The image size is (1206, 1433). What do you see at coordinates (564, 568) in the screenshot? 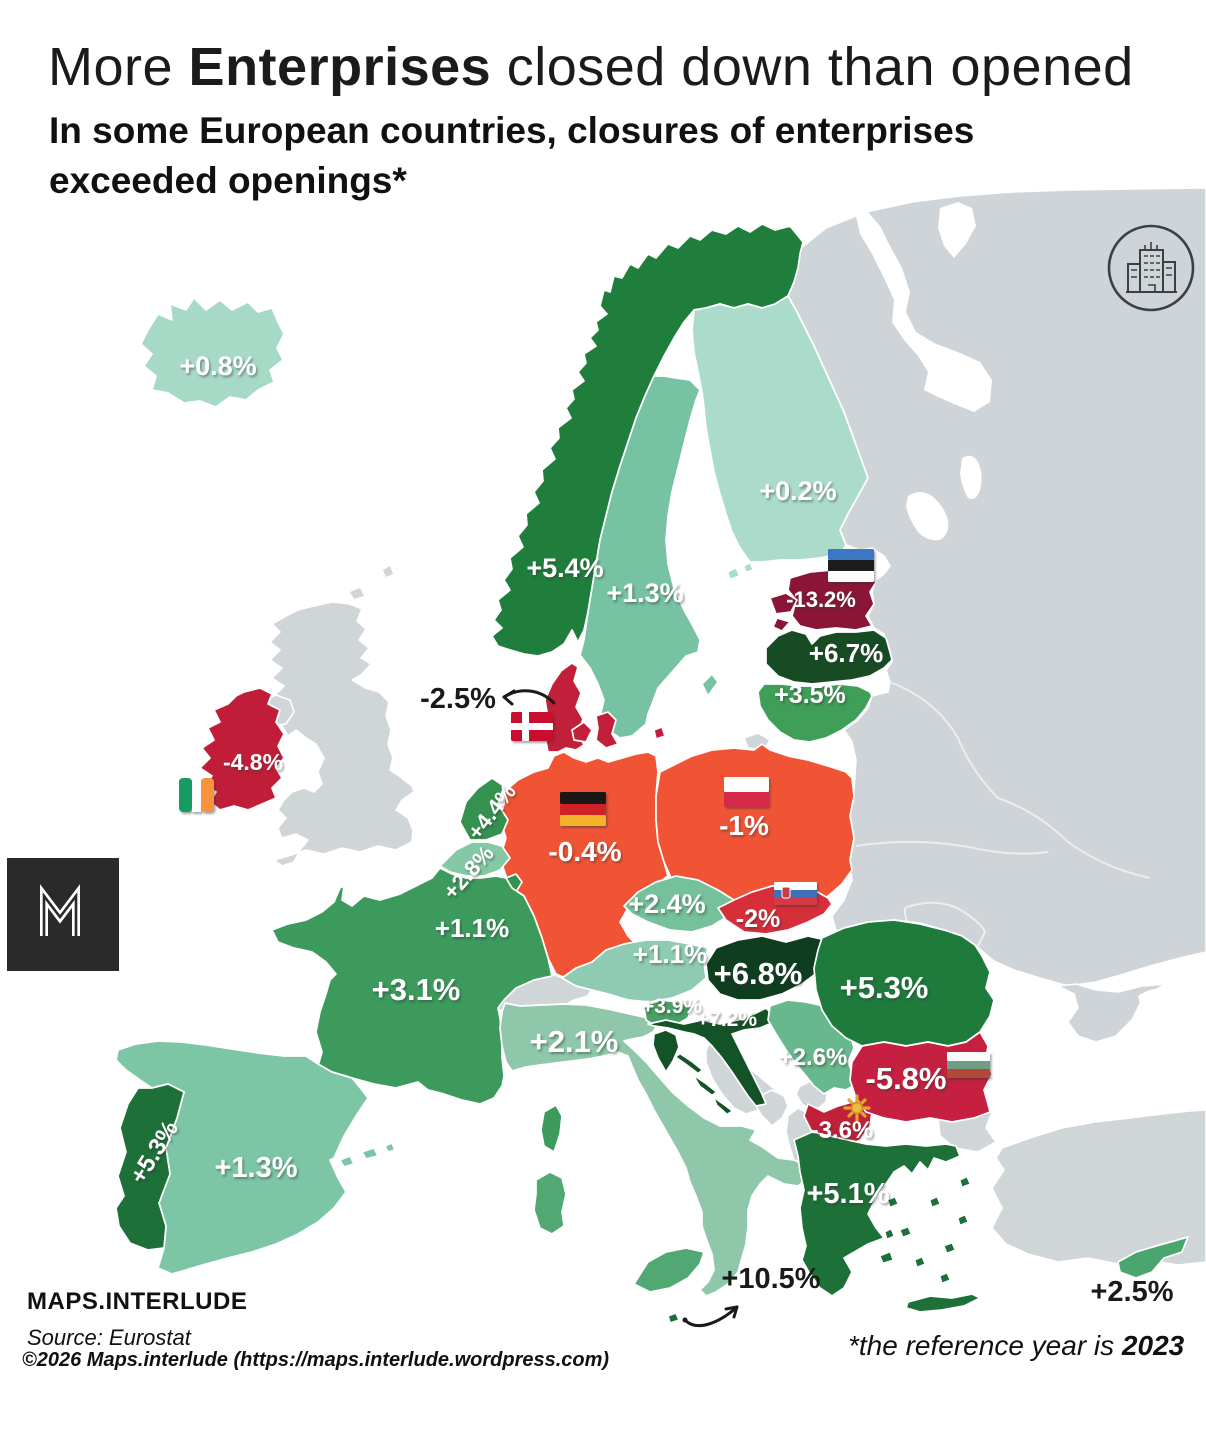
I see `svg-text: +5.4%` at bounding box center [564, 568].